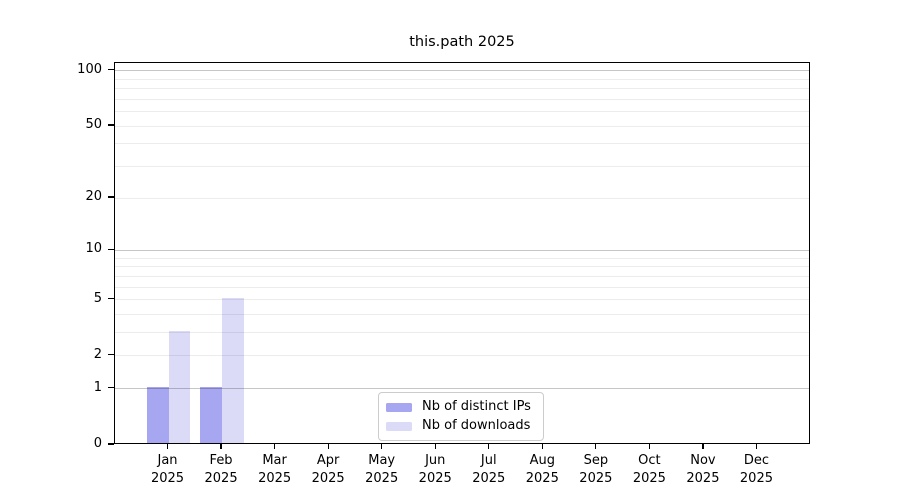 This screenshot has height=500, width=900. Describe the element at coordinates (157, 414) in the screenshot. I see `bar-distinct-ips-jan` at that location.